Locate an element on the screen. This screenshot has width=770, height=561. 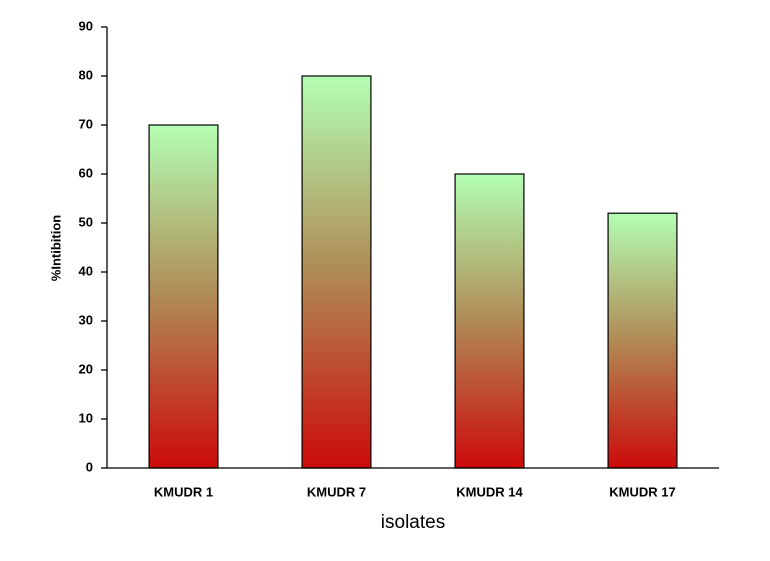
x-tick-label: KMUDR 7 is located at coordinates (336, 491).